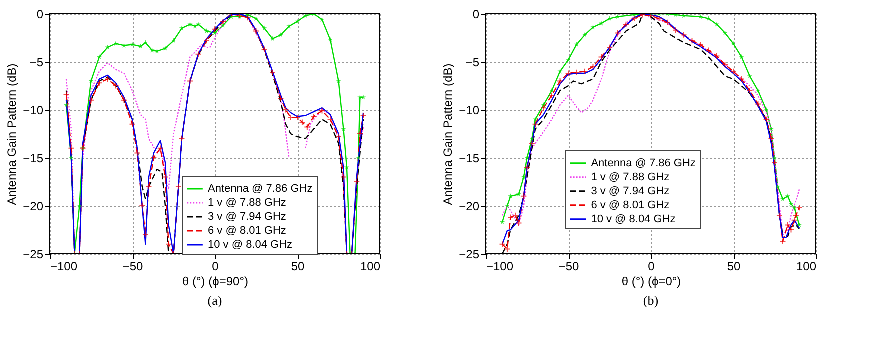 The image size is (892, 364). Describe the element at coordinates (652, 281) in the screenshot. I see `x-axis-title: θ (°) (ϕ=0°)` at that location.